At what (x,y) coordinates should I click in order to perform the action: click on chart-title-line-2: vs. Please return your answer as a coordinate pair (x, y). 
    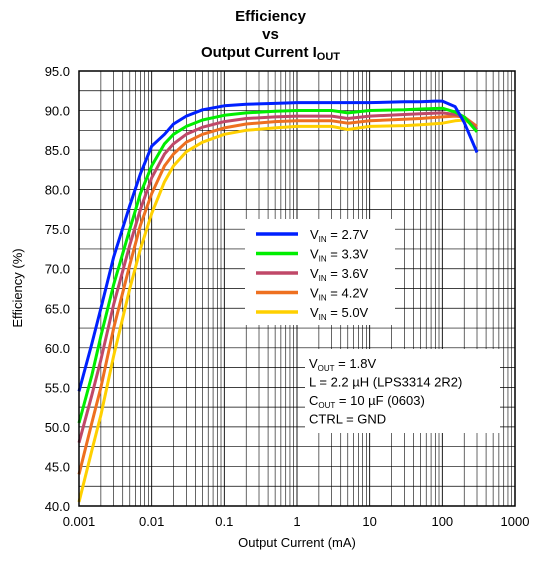
    Looking at the image, I should click on (270, 34).